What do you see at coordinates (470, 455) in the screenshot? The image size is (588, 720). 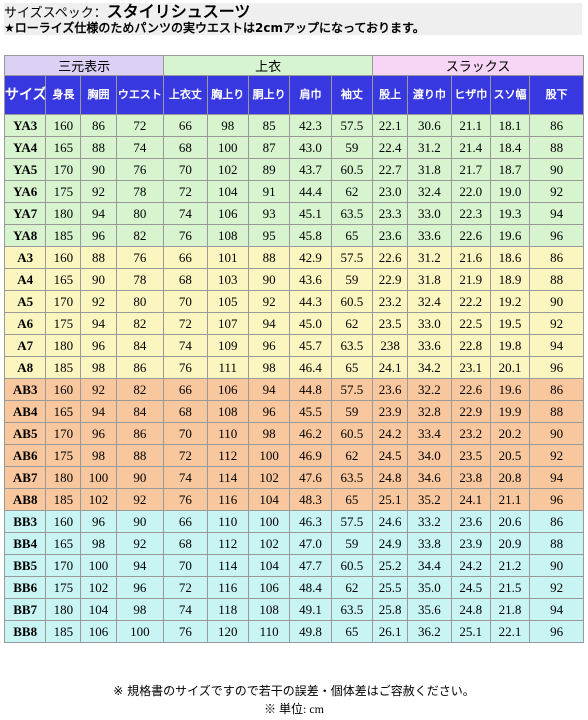 I see `table-cell: 23.5` at bounding box center [470, 455].